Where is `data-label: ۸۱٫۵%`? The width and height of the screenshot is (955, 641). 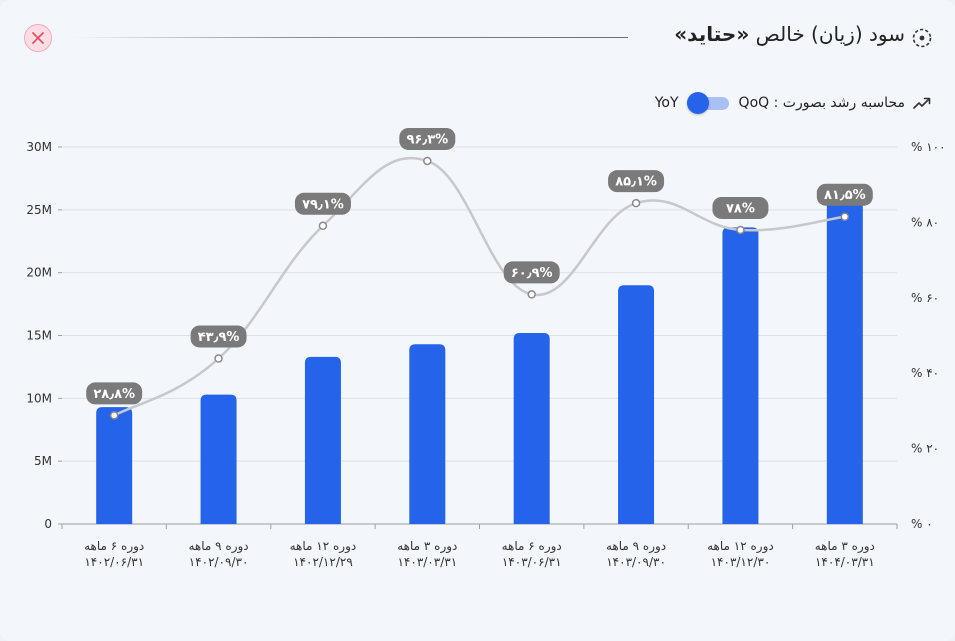
data-label: ۸۱٫۵% is located at coordinates (844, 194).